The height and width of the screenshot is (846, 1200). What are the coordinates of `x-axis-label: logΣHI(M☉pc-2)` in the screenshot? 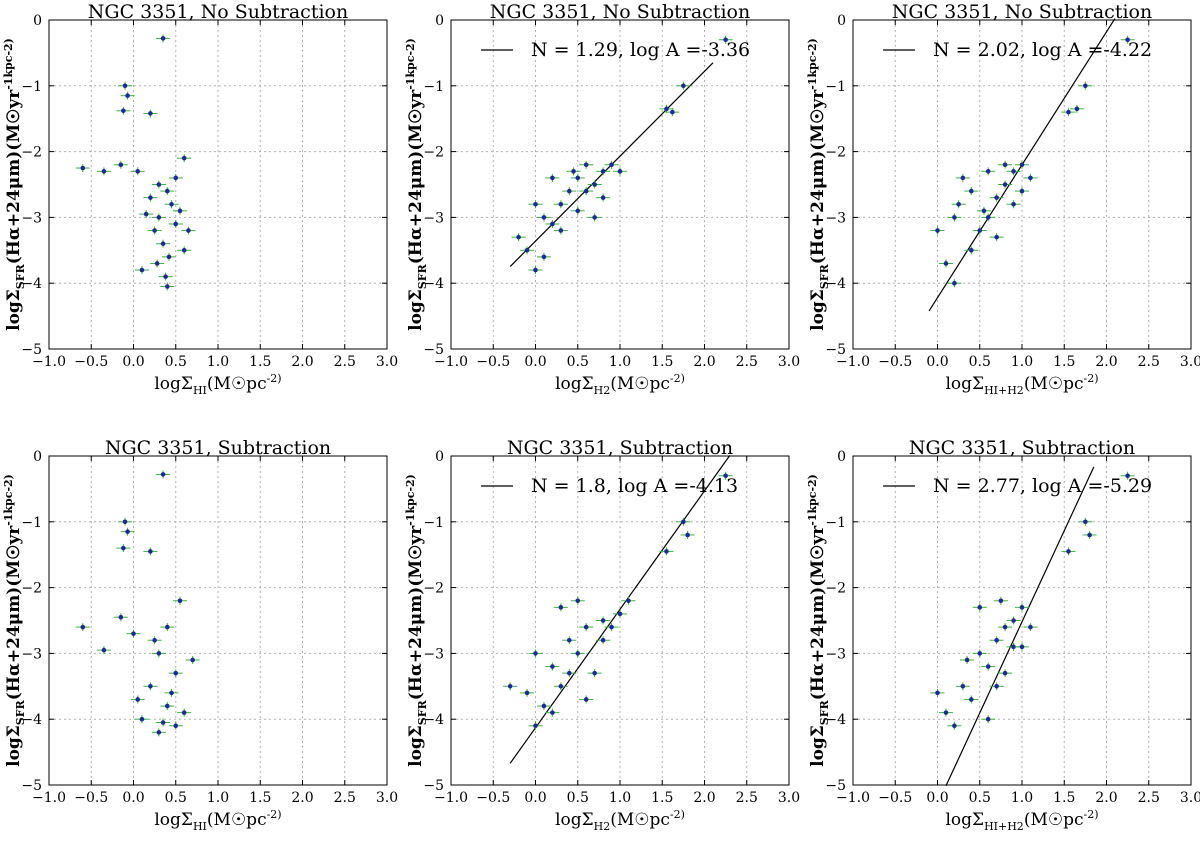 It's located at (217, 384).